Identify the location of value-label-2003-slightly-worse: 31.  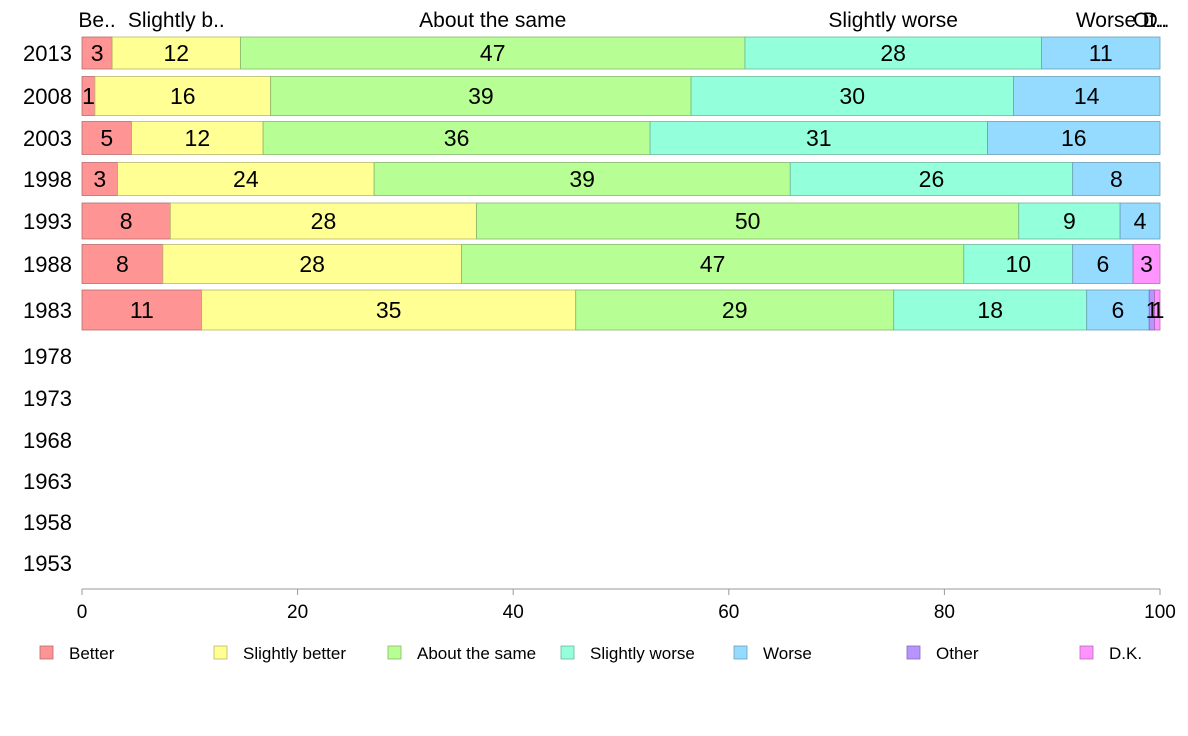
(819, 138).